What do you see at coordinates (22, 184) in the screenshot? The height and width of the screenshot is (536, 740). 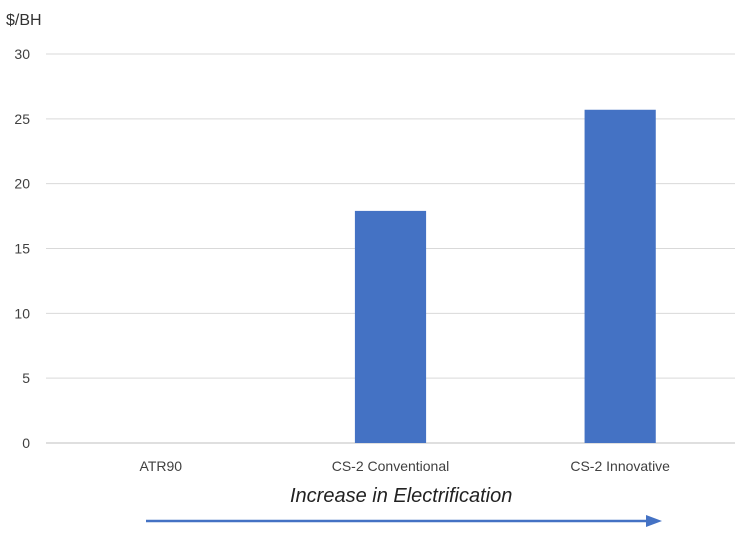 I see `y-tick-label: 20` at bounding box center [22, 184].